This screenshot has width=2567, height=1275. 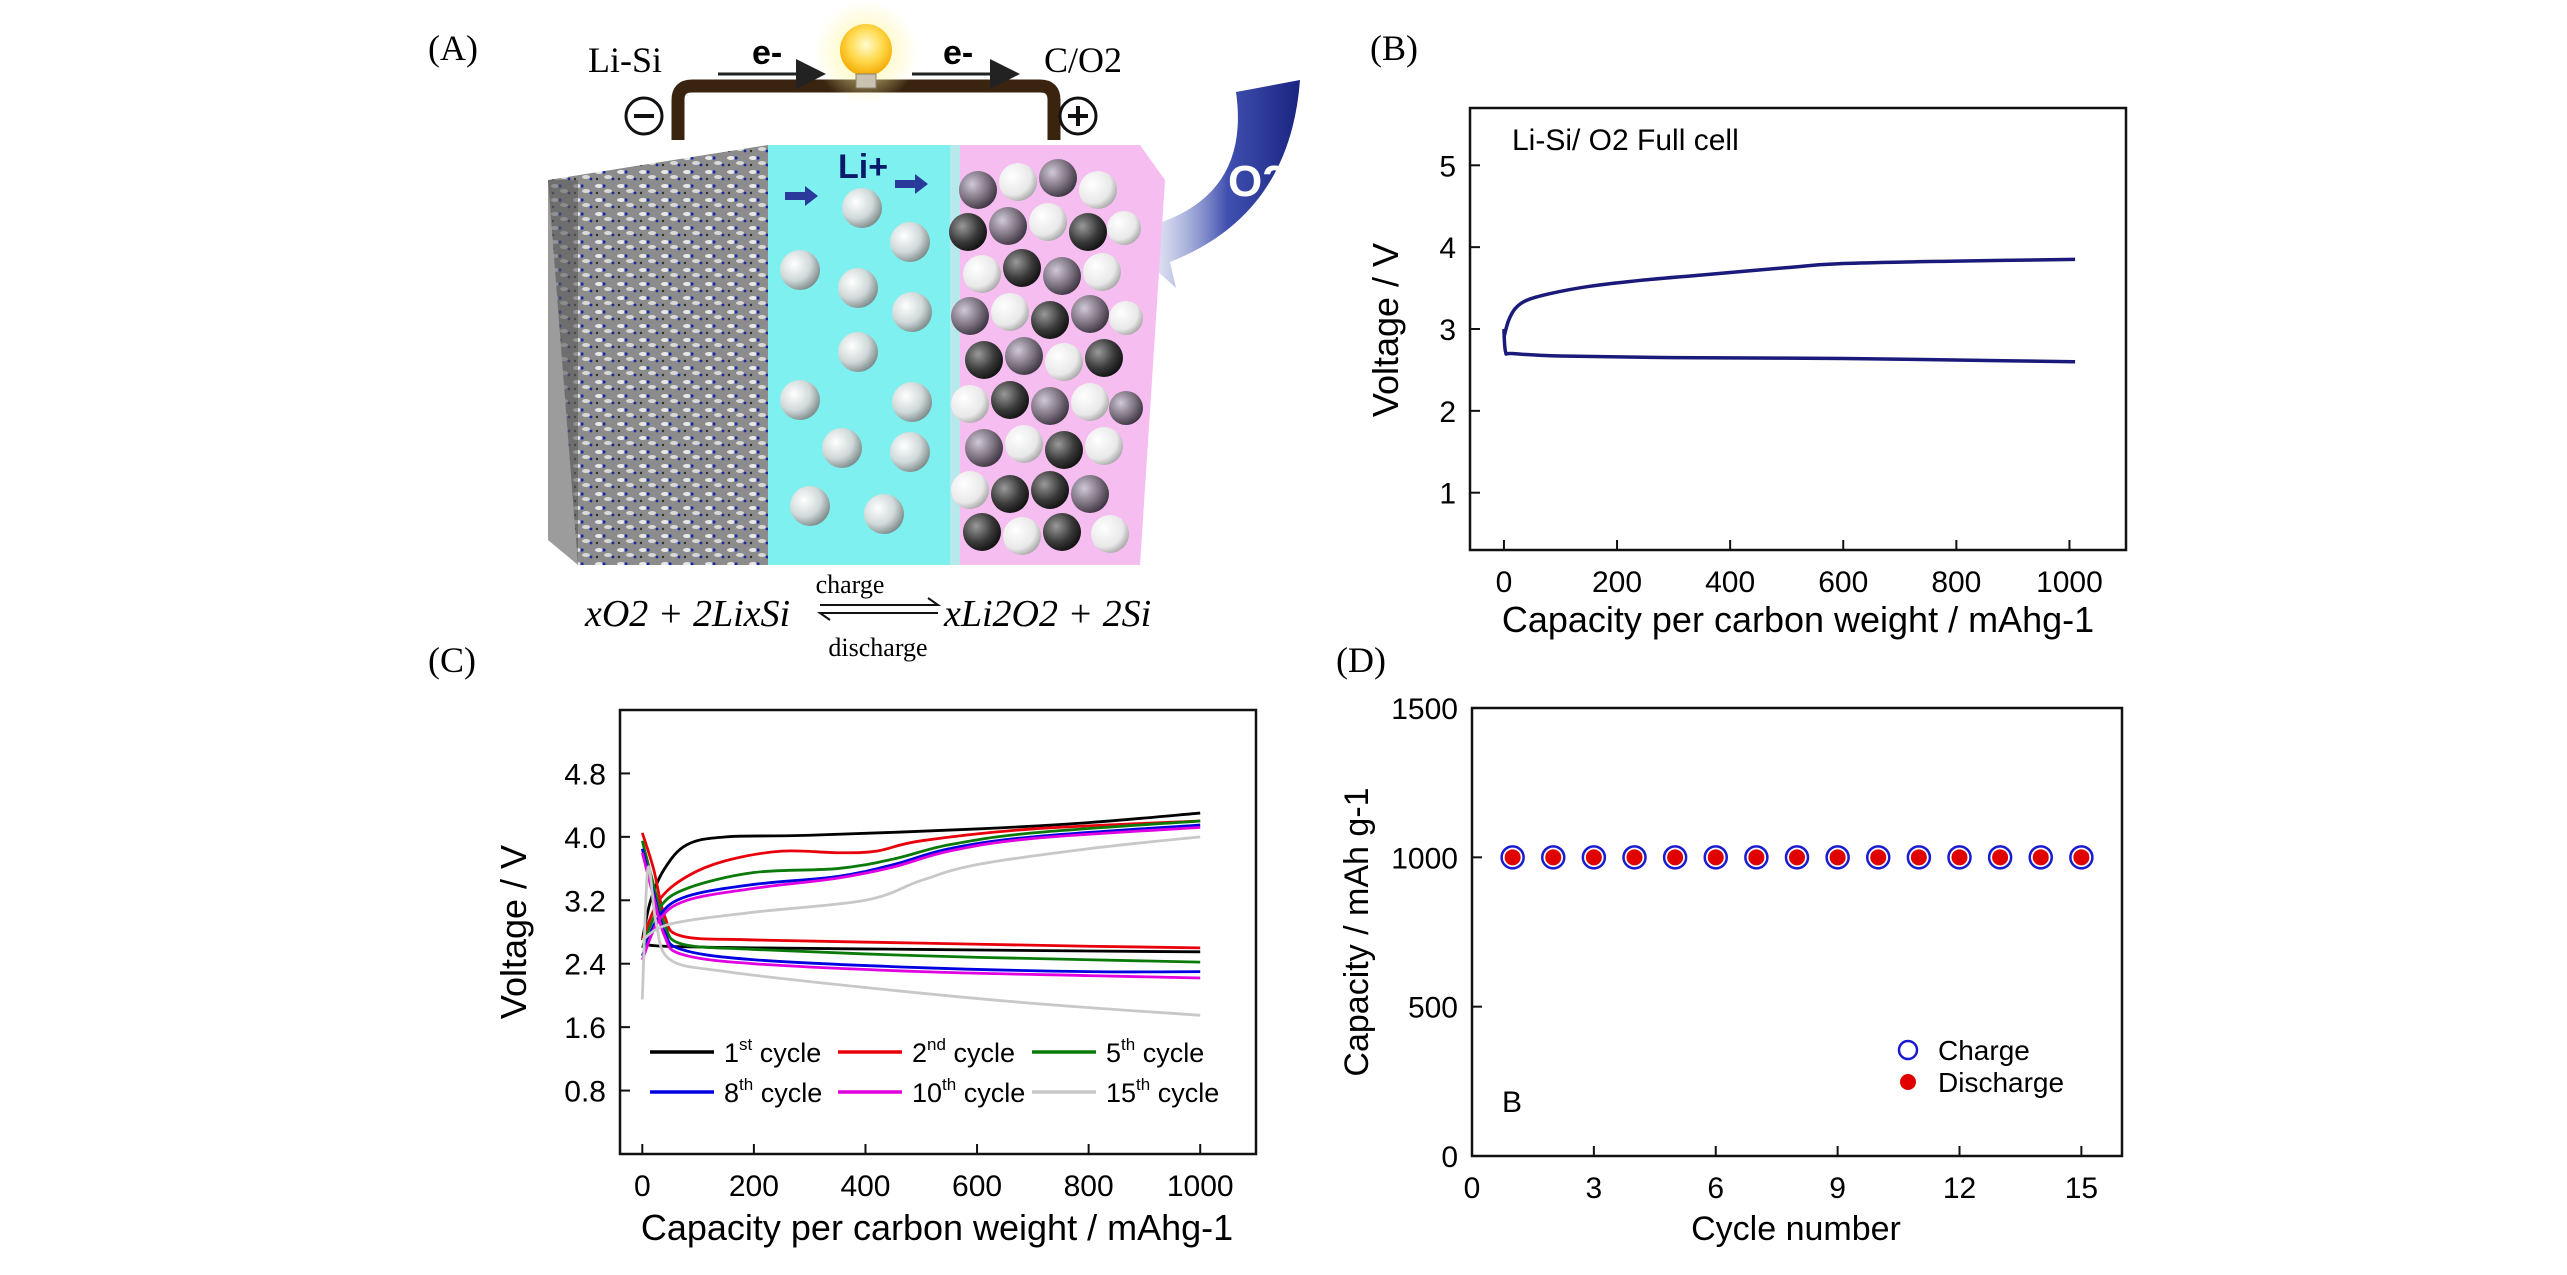 What do you see at coordinates (1796, 1229) in the screenshot?
I see `panel-d-x-axis-label: Cycle number` at bounding box center [1796, 1229].